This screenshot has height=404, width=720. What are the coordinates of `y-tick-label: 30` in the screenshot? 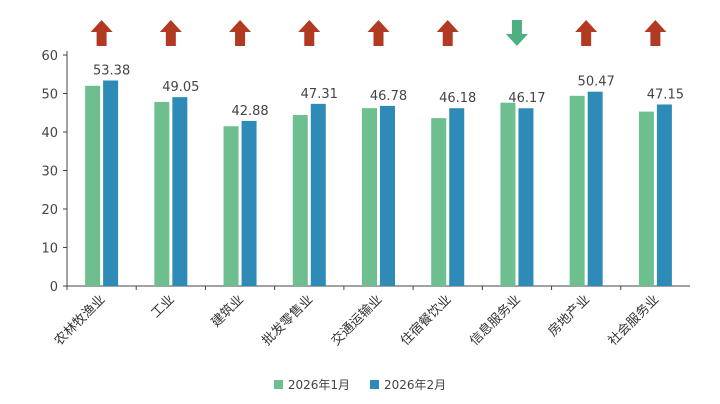 It's located at (49, 172).